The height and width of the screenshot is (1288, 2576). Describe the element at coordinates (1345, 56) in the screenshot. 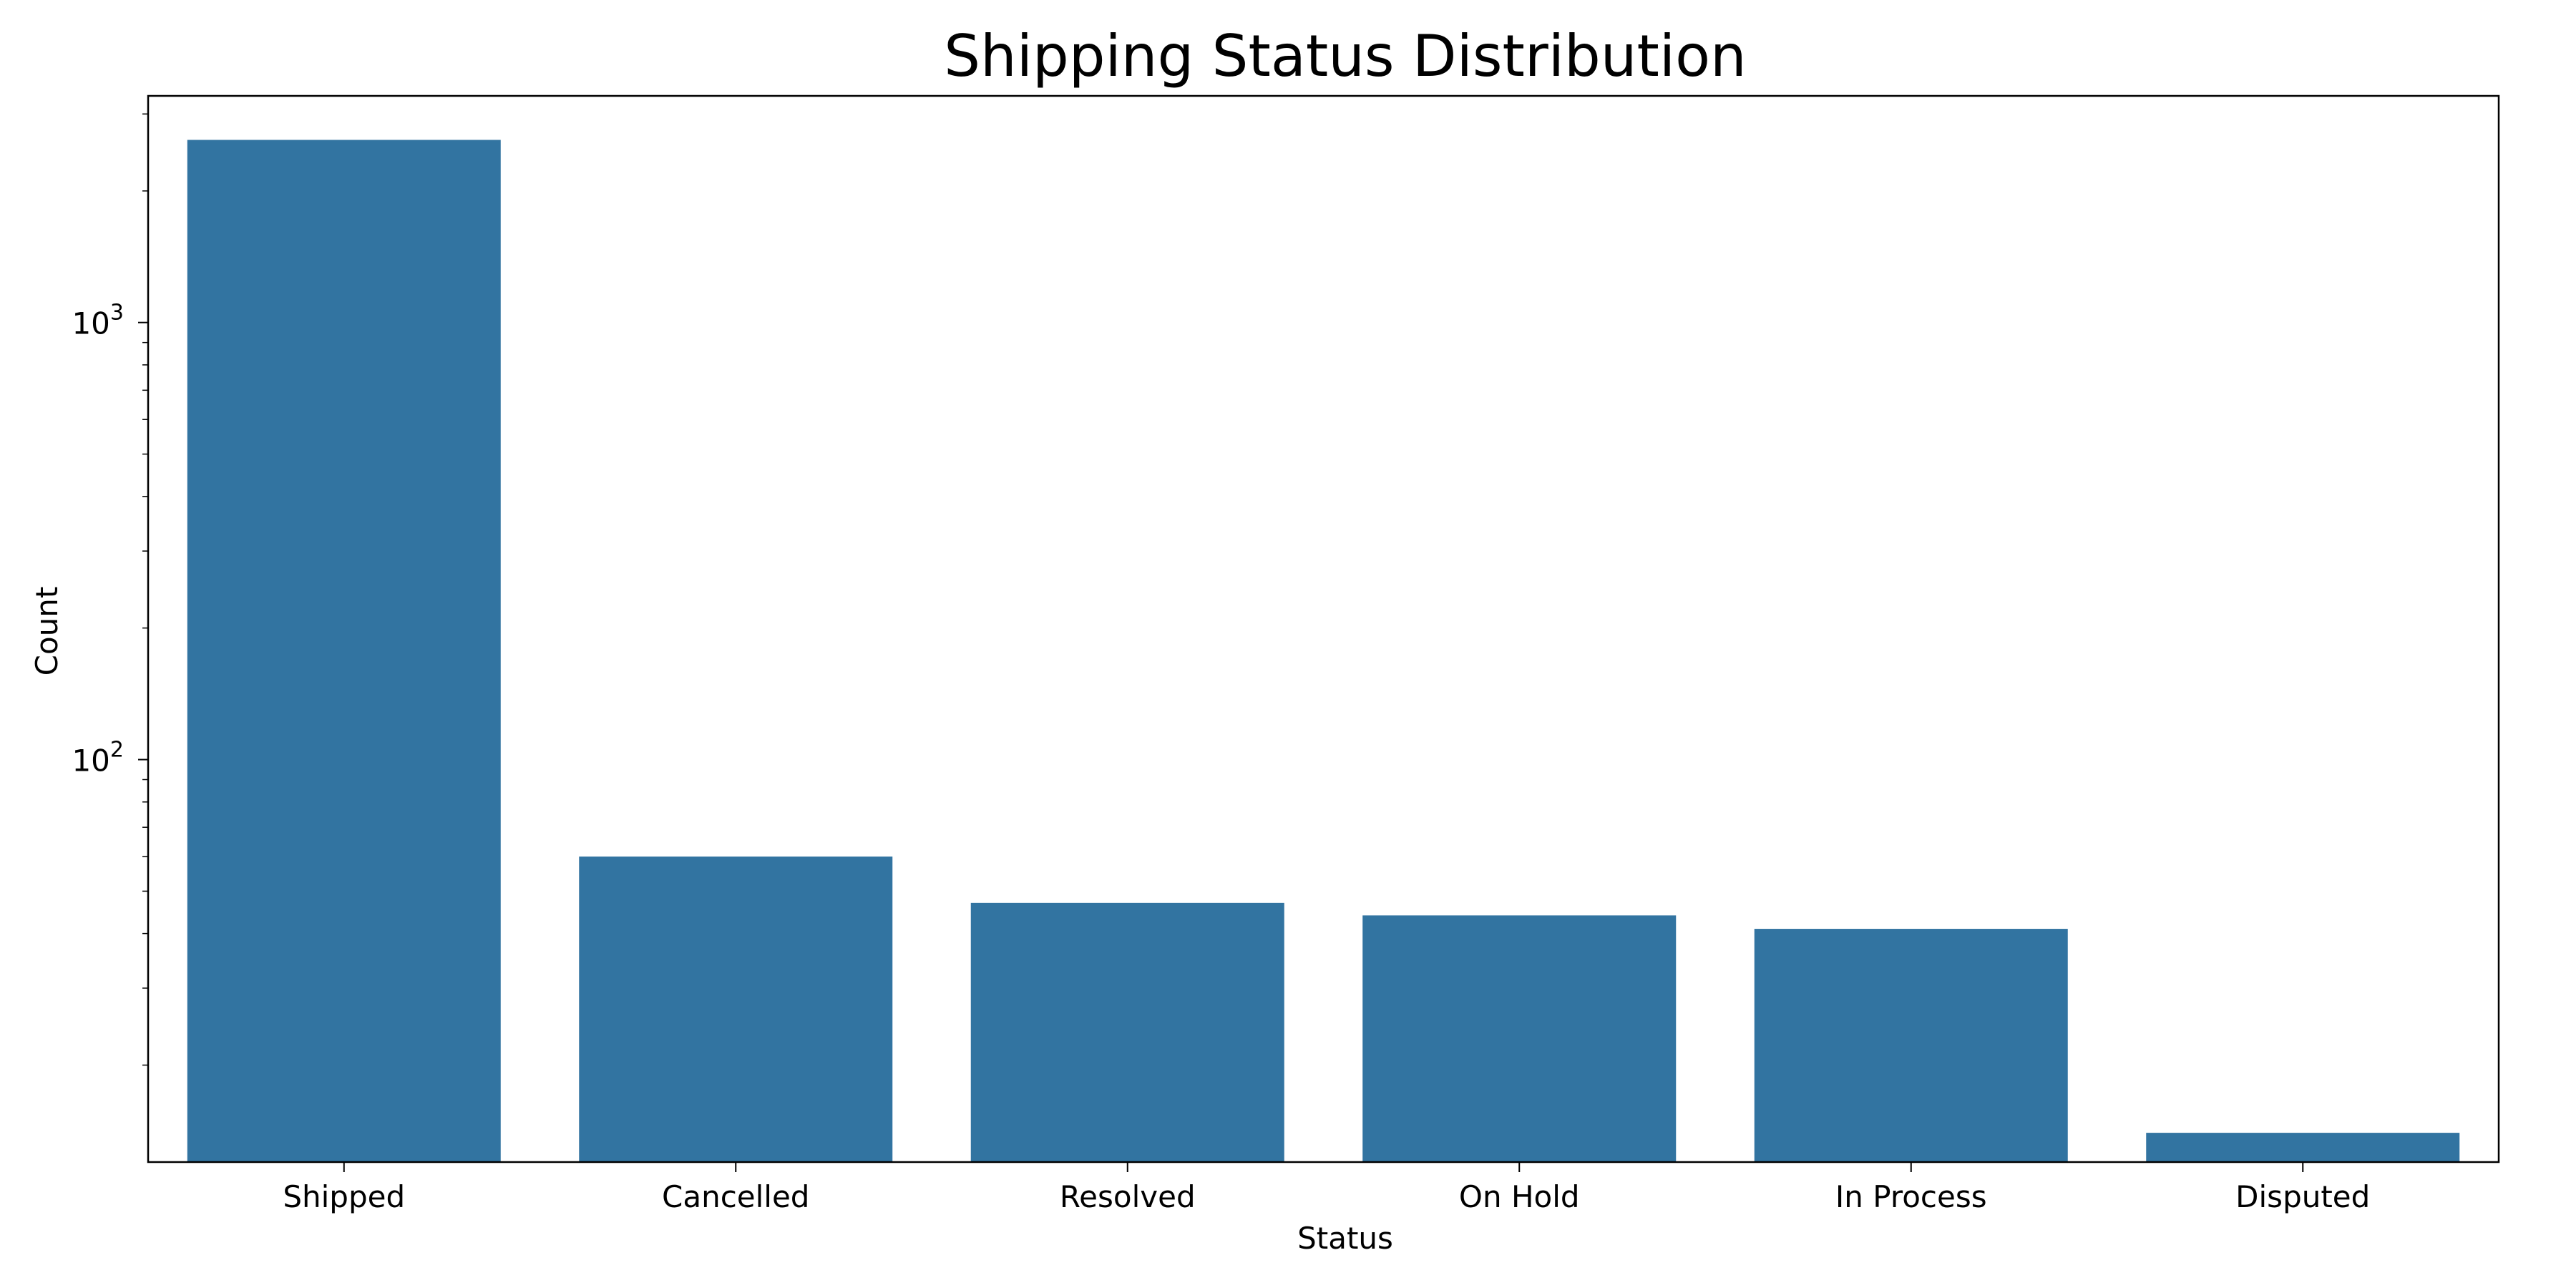

I see `chart-title: Shipping Status Distribution` at that location.